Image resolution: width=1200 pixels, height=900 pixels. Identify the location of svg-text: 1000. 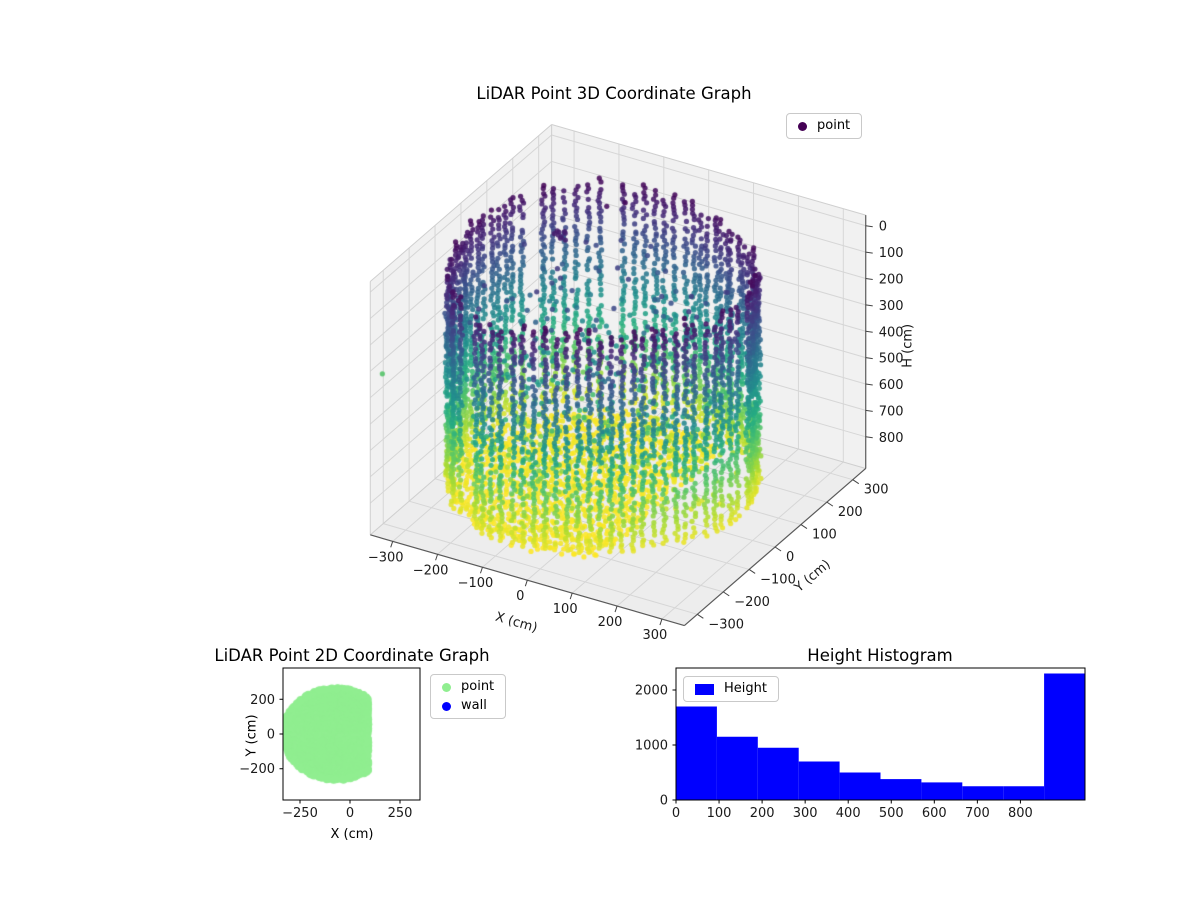
(651, 746).